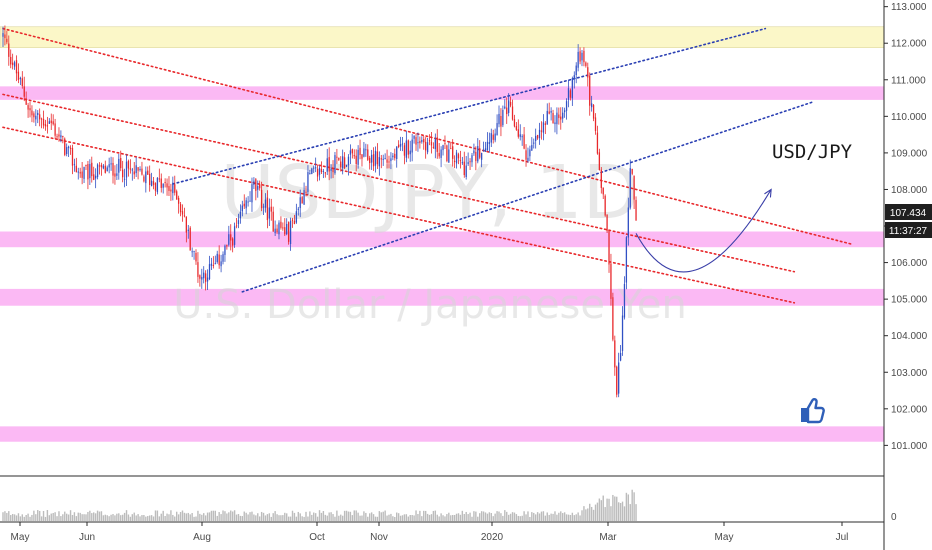 The height and width of the screenshot is (550, 932). I want to click on time-tick-label: 2020, so click(492, 537).